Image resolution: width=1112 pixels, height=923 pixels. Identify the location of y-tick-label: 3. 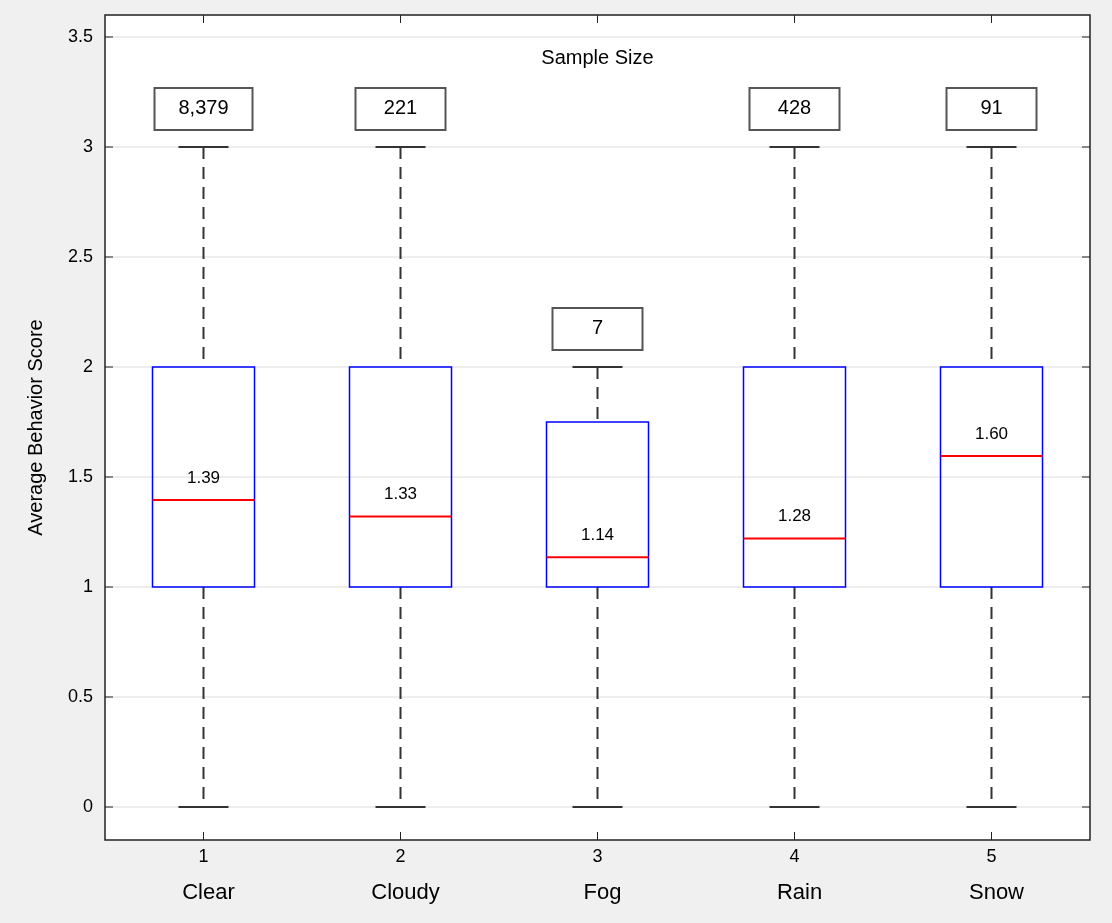
(87, 145).